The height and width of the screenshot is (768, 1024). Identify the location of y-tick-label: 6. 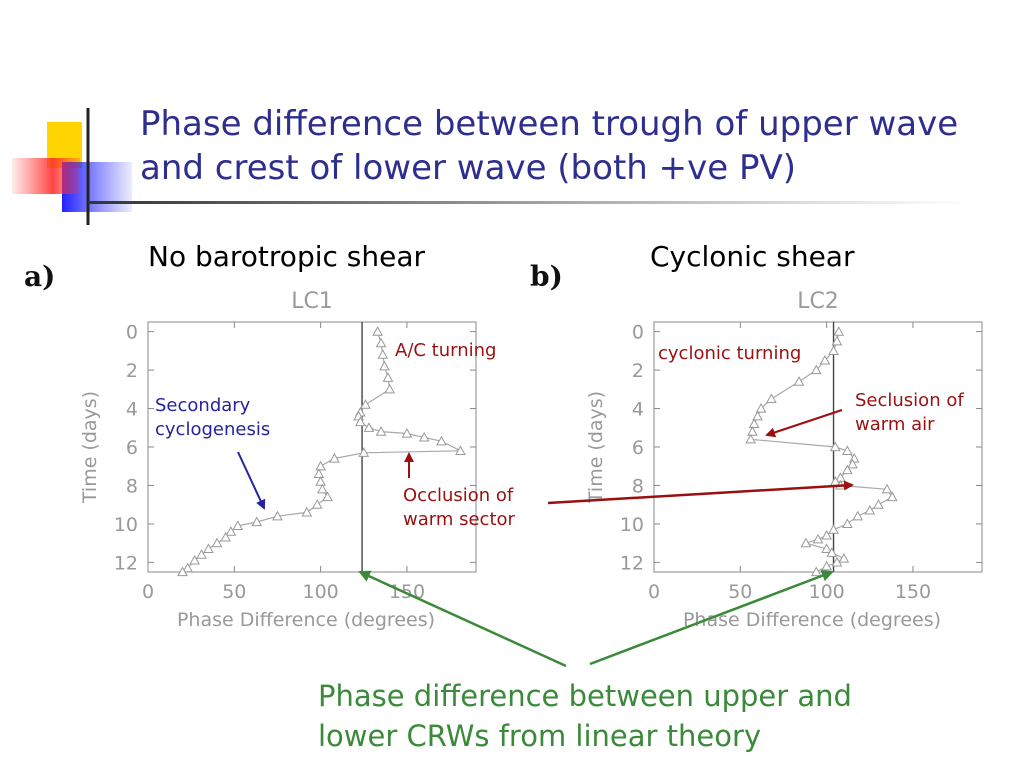
(132, 448).